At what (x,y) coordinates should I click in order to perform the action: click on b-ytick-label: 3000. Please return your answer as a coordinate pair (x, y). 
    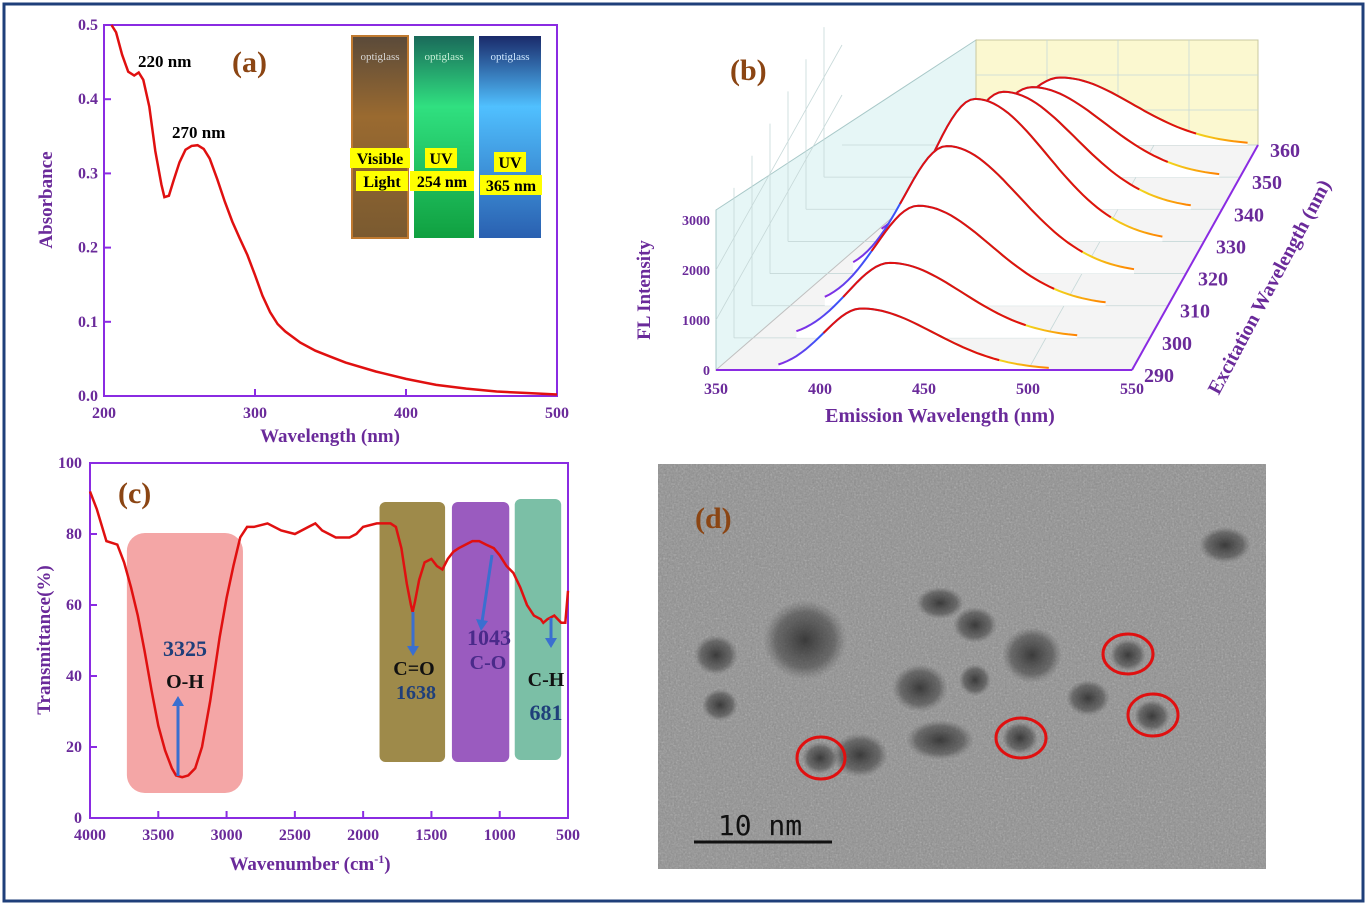
    Looking at the image, I should click on (696, 221).